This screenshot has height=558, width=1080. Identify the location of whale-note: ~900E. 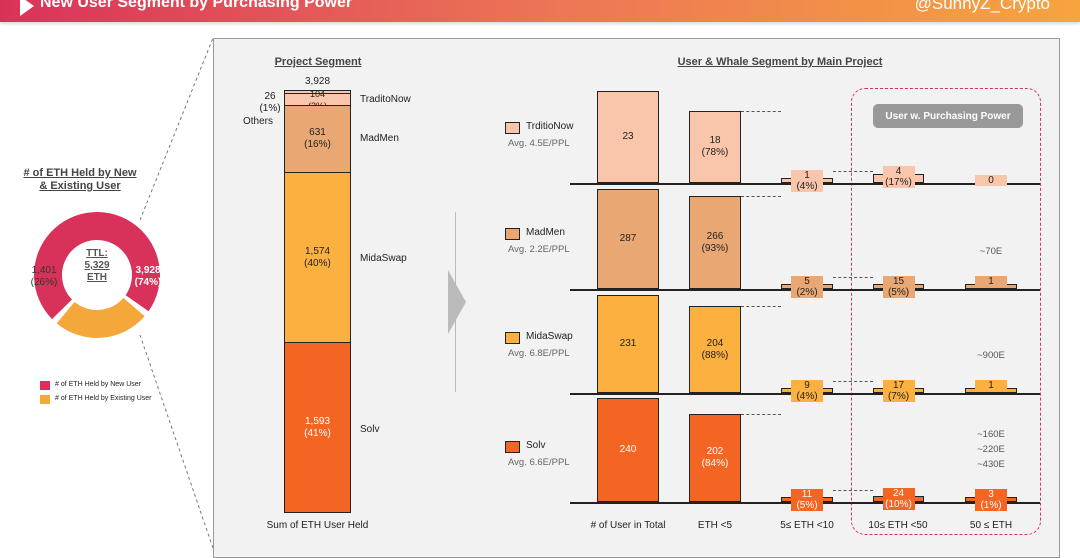
(991, 355).